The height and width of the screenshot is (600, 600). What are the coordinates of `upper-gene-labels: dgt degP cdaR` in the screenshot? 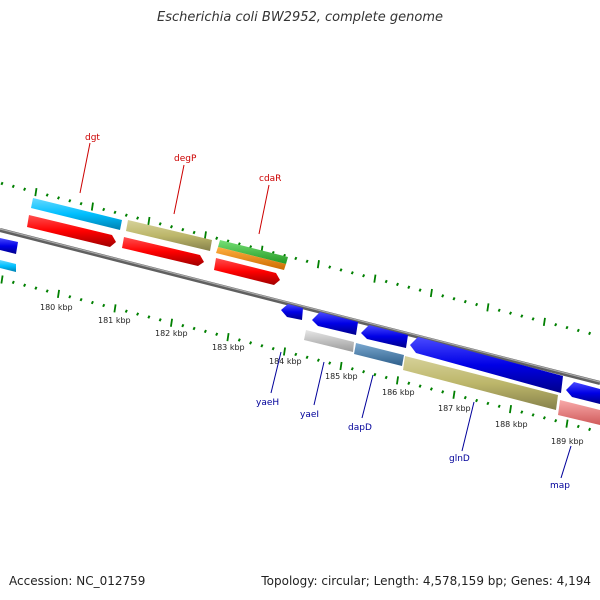 It's located at (180, 184).